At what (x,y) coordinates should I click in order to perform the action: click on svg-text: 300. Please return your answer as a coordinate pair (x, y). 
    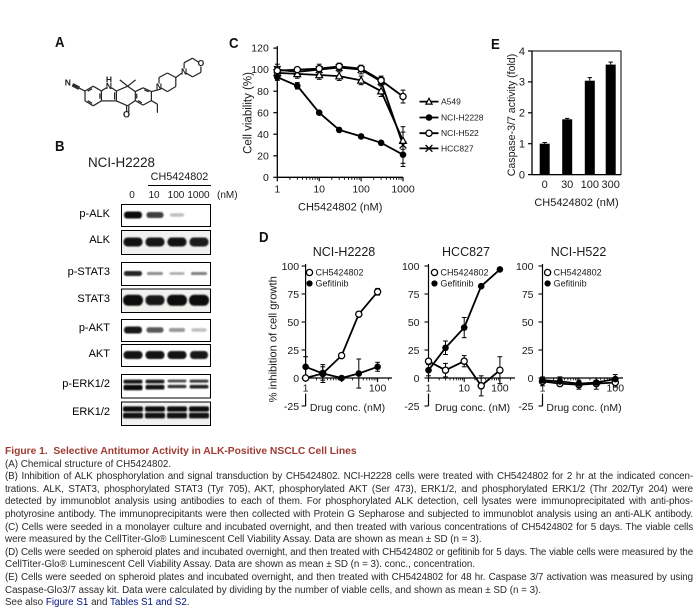
    Looking at the image, I should click on (611, 185).